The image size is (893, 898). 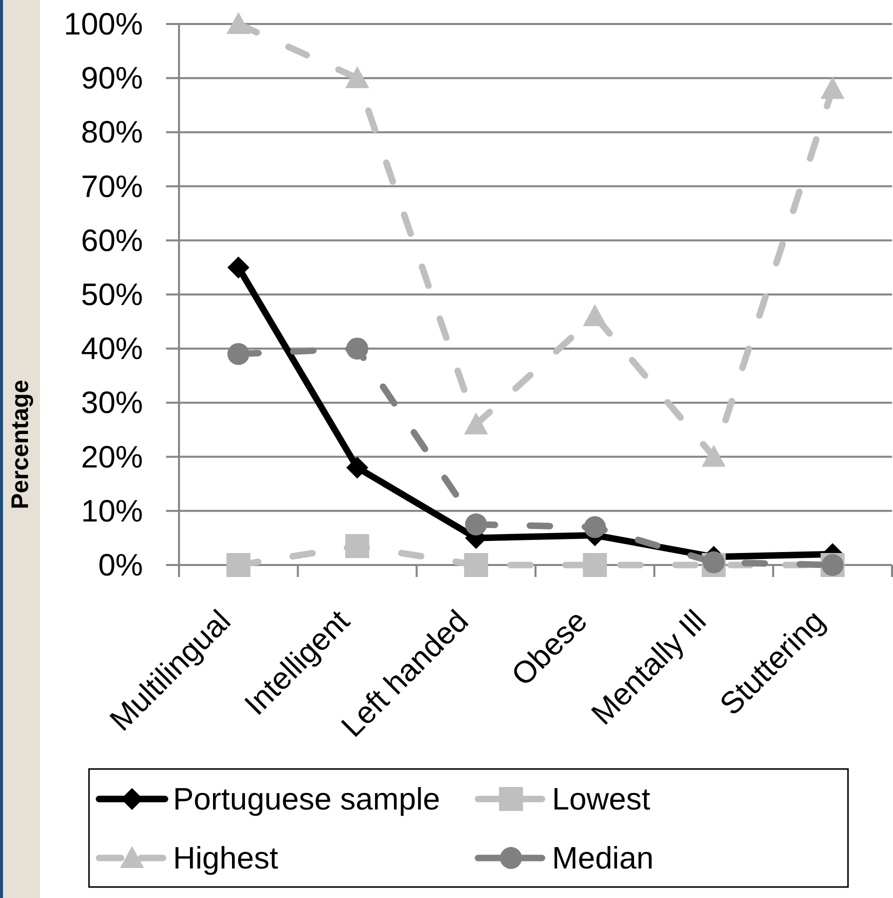 What do you see at coordinates (306, 799) in the screenshot?
I see `legend-label: Portuguese sample` at bounding box center [306, 799].